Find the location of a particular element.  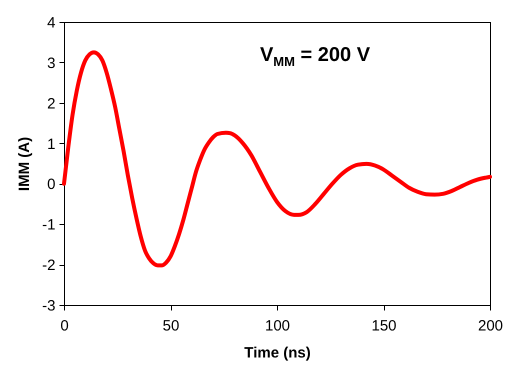

x-tick-label: 0 is located at coordinates (64, 326).